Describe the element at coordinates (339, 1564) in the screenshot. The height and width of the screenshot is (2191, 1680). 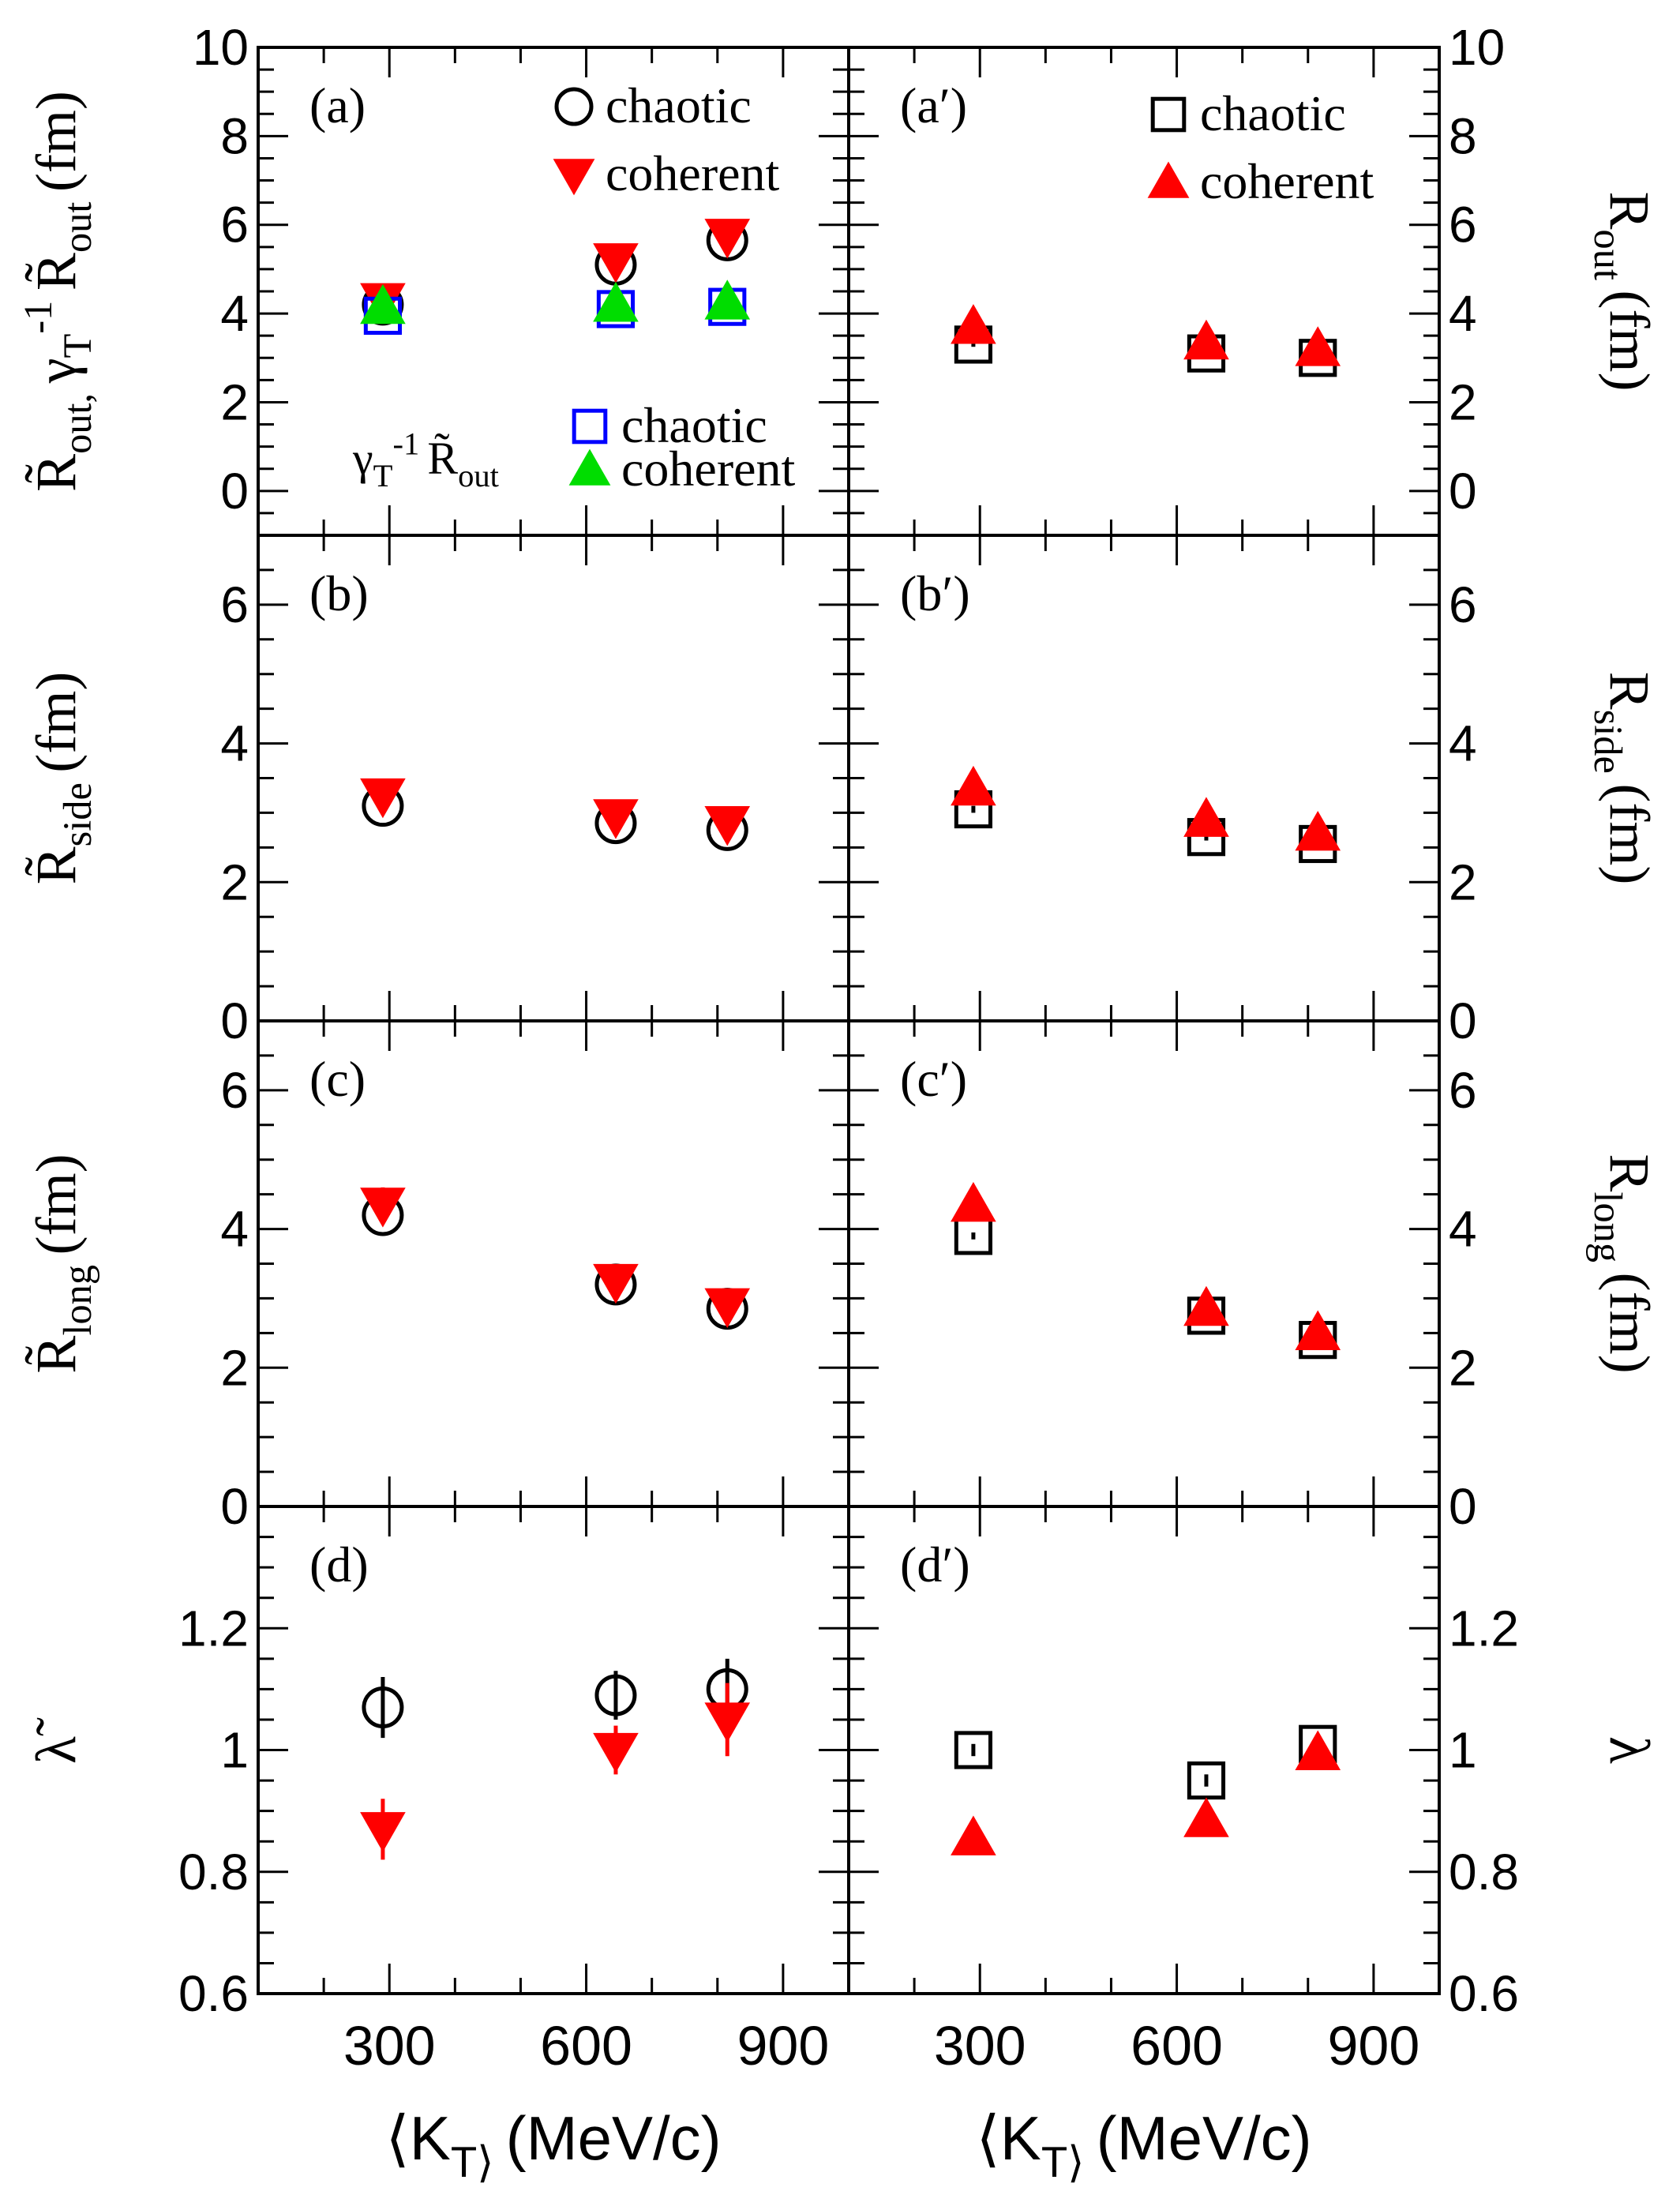
I see `panel-label: (d)` at that location.